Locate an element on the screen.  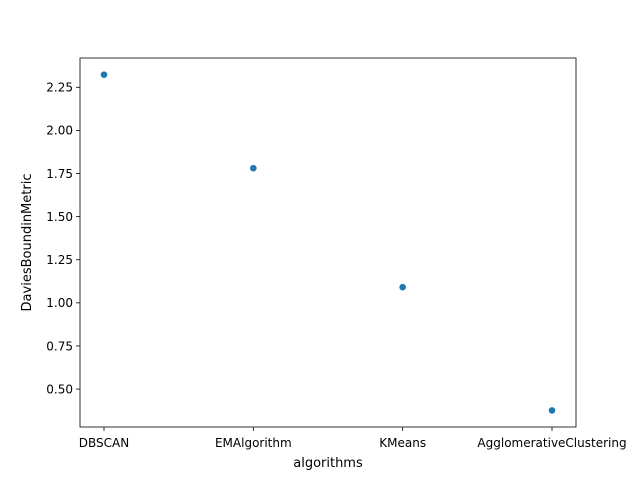
data-point-agglomerativeclustering is located at coordinates (552, 410).